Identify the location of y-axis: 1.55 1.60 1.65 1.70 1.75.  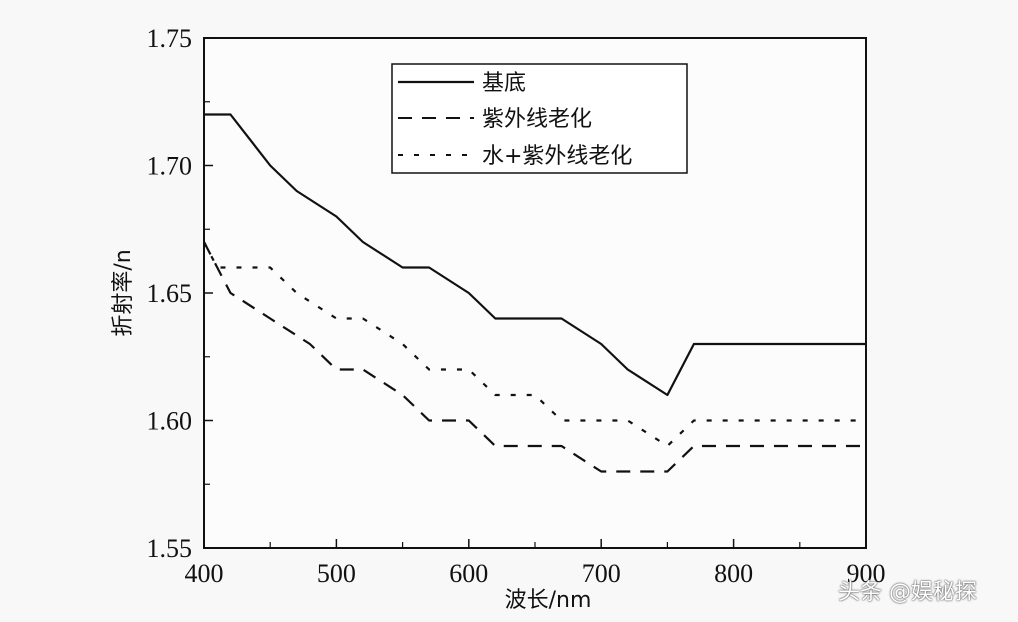
(180, 293).